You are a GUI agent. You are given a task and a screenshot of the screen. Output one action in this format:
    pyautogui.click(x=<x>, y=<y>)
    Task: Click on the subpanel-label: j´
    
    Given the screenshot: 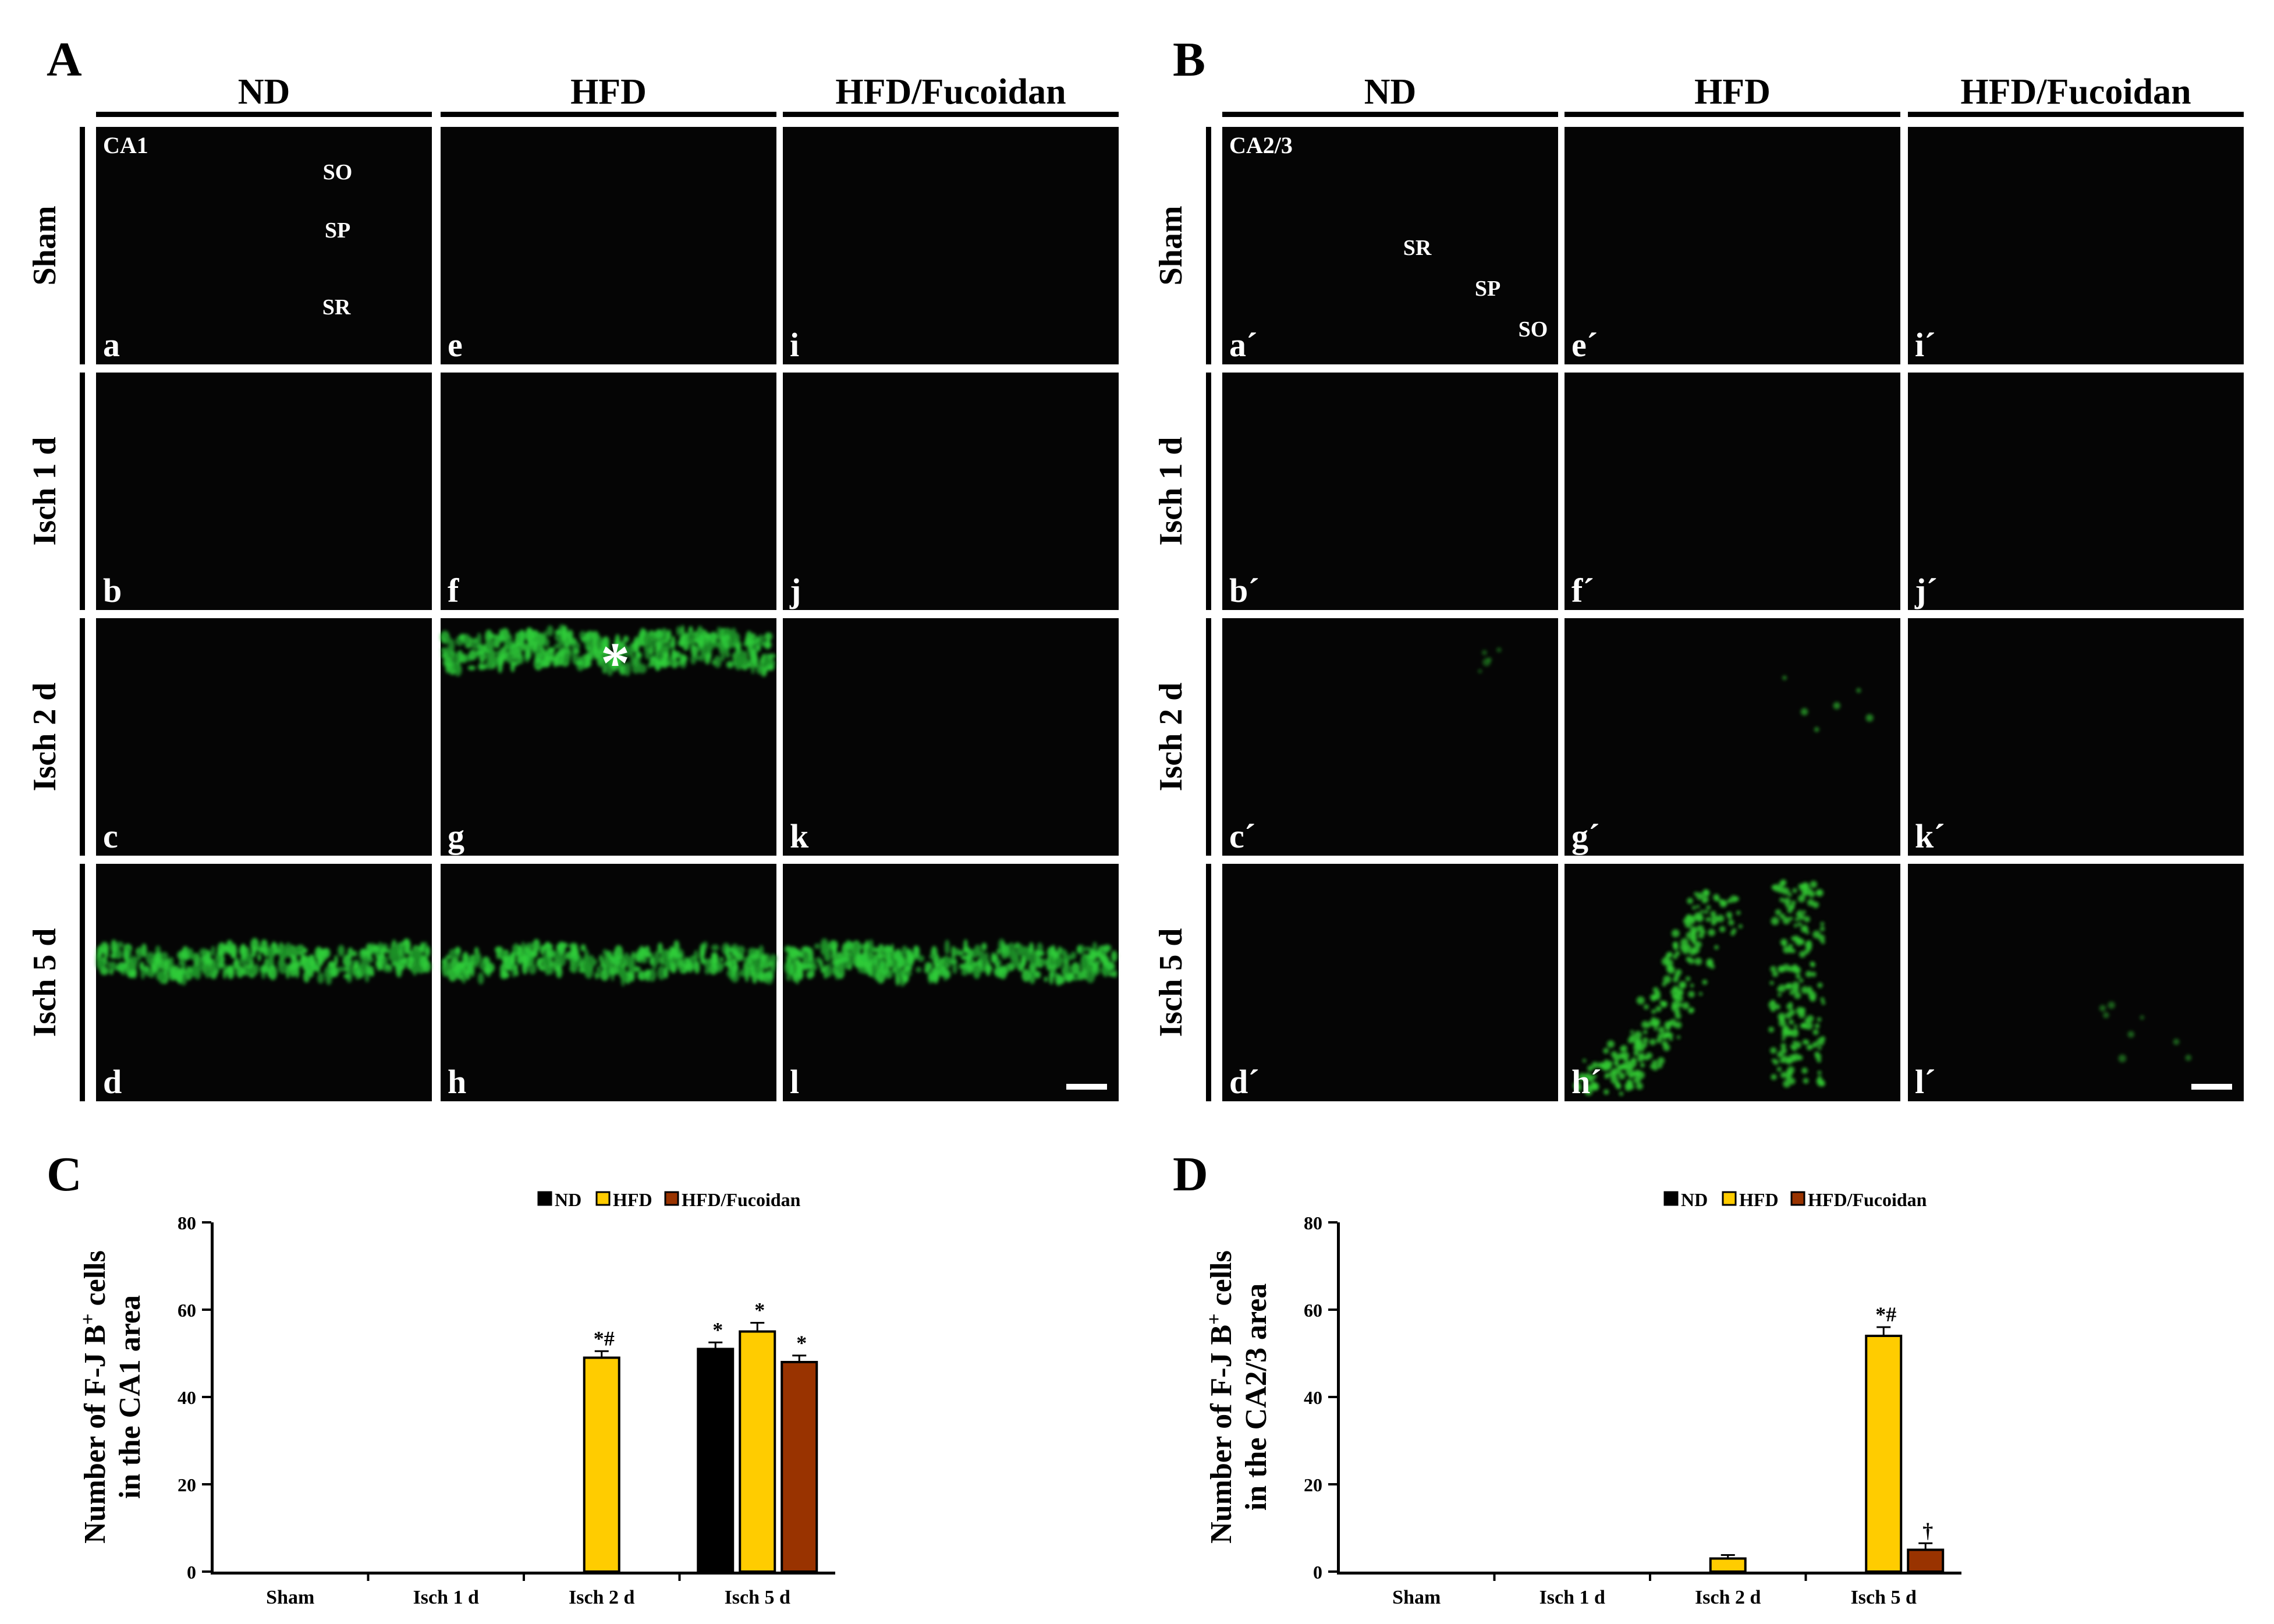 What is the action you would take?
    pyautogui.click(x=1926, y=590)
    